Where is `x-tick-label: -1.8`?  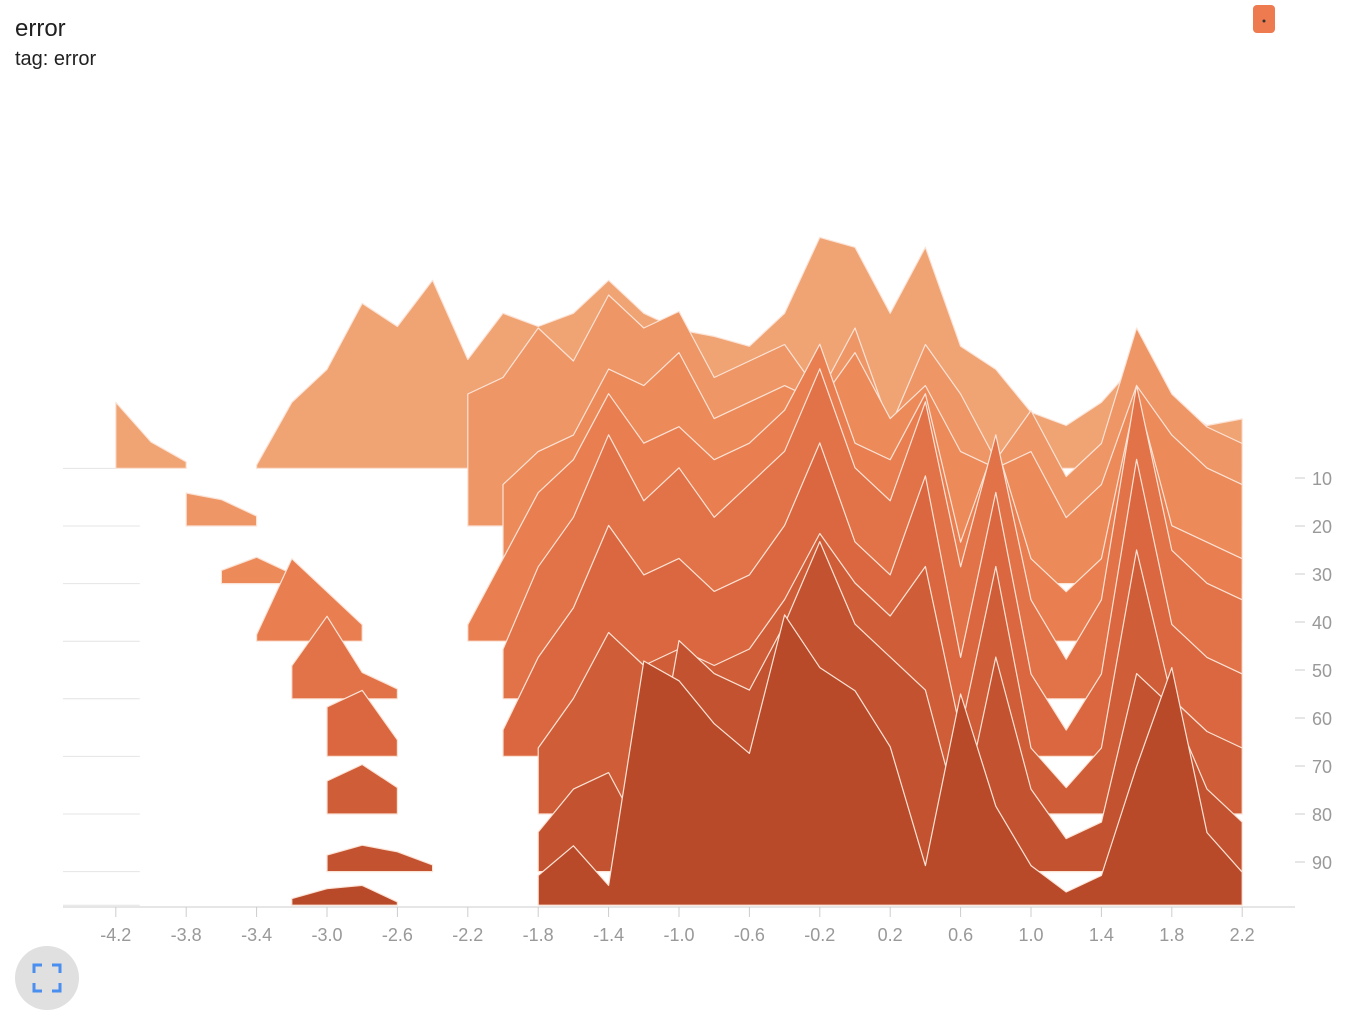
x-tick-label: -1.8 is located at coordinates (538, 935).